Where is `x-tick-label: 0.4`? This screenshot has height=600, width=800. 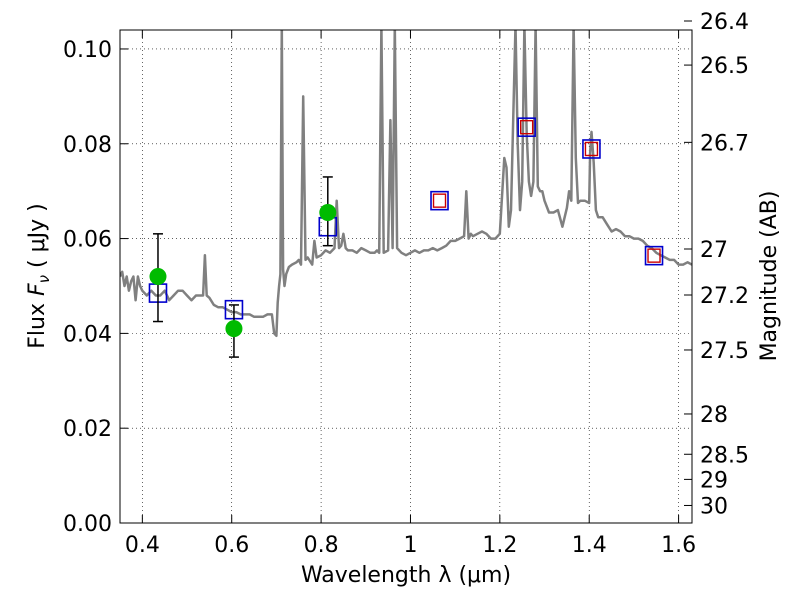 x-tick-label: 0.4 is located at coordinates (142, 545).